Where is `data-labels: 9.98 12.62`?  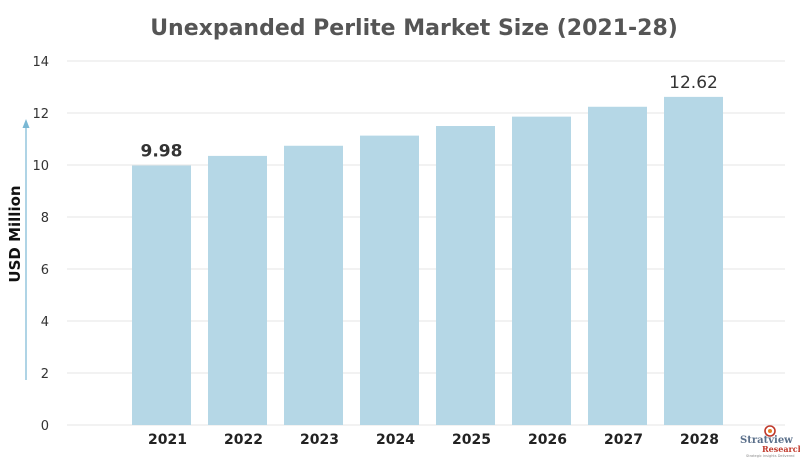 data-labels: 9.98 12.62 is located at coordinates (429, 117).